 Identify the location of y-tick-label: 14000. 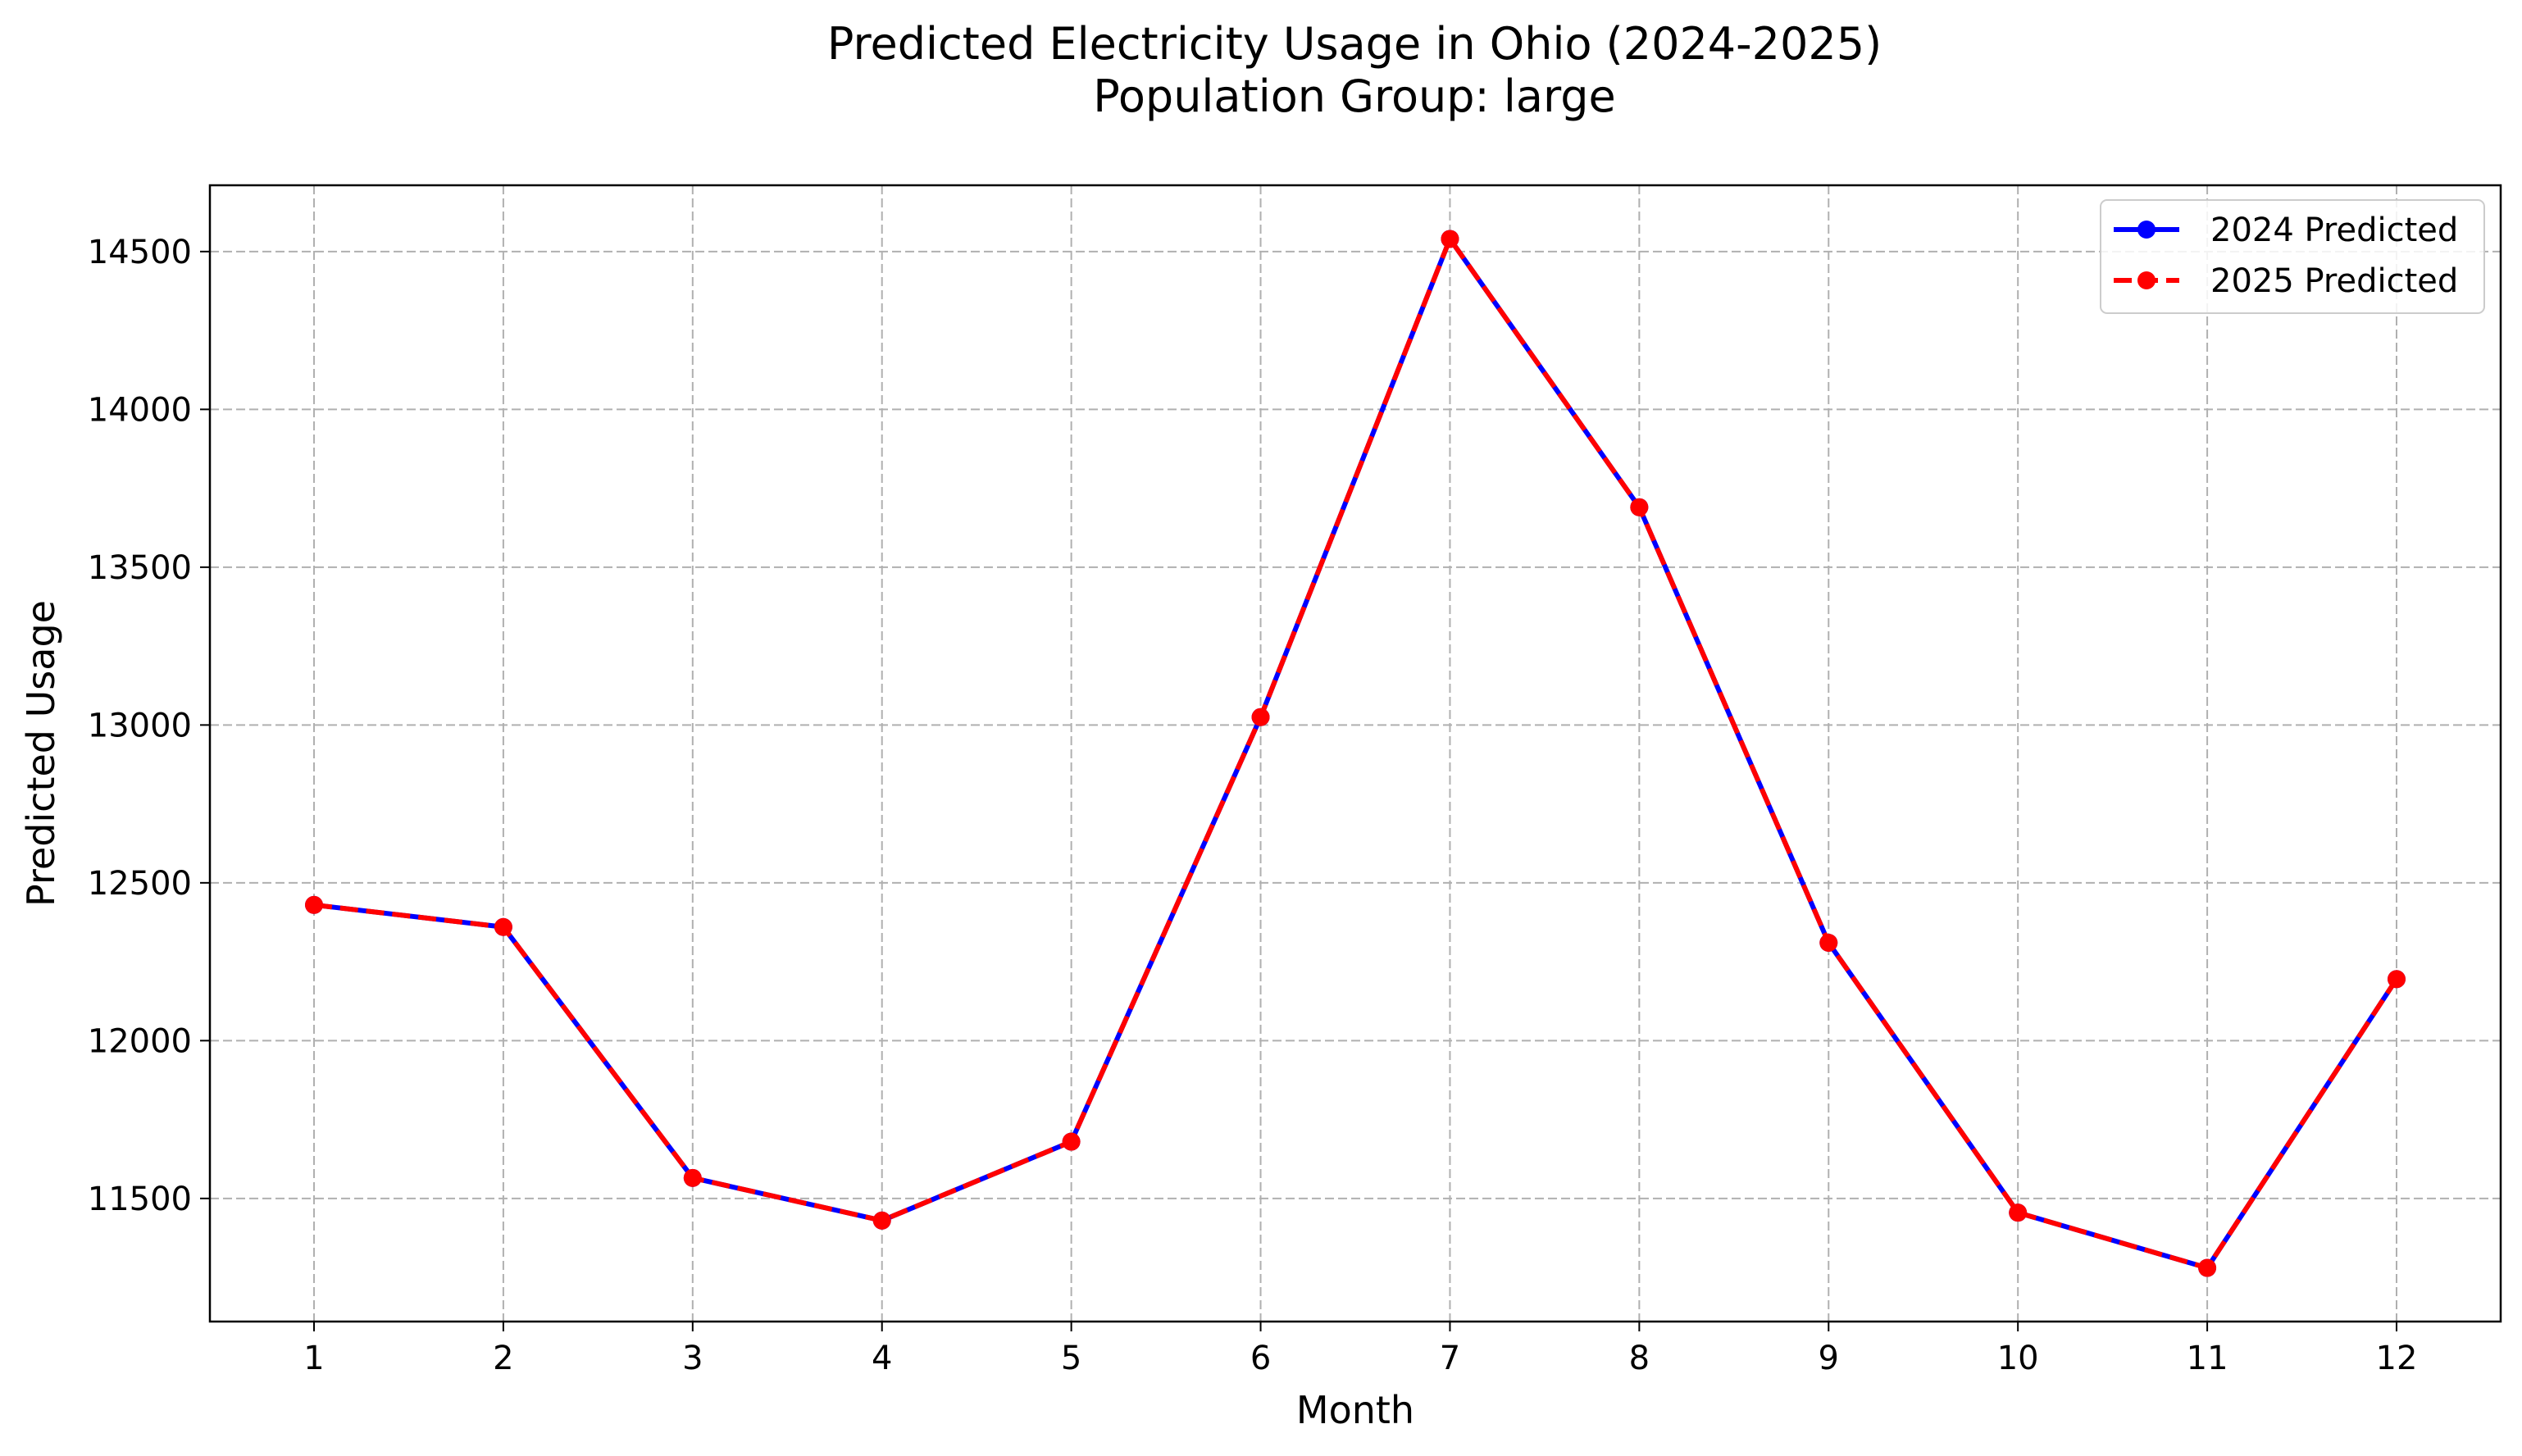
(140, 410).